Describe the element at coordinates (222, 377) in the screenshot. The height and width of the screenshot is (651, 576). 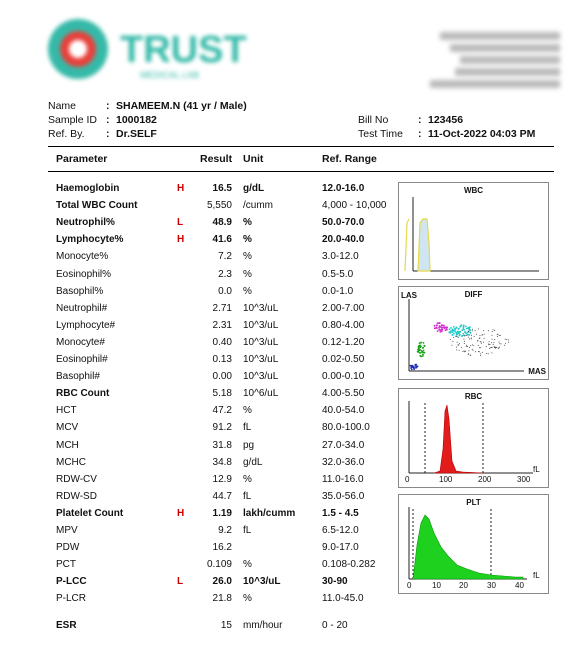
I see `result-value: 0.00` at that location.